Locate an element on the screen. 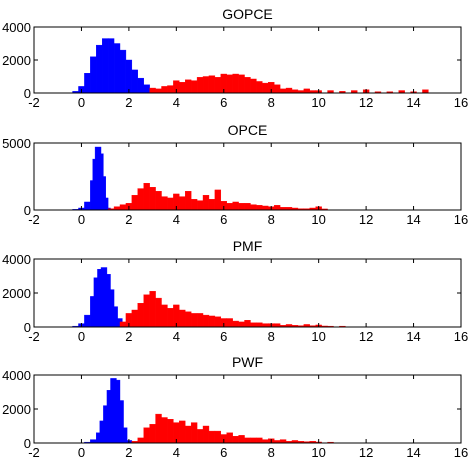  panel-title: GOPCE is located at coordinates (247, 14).